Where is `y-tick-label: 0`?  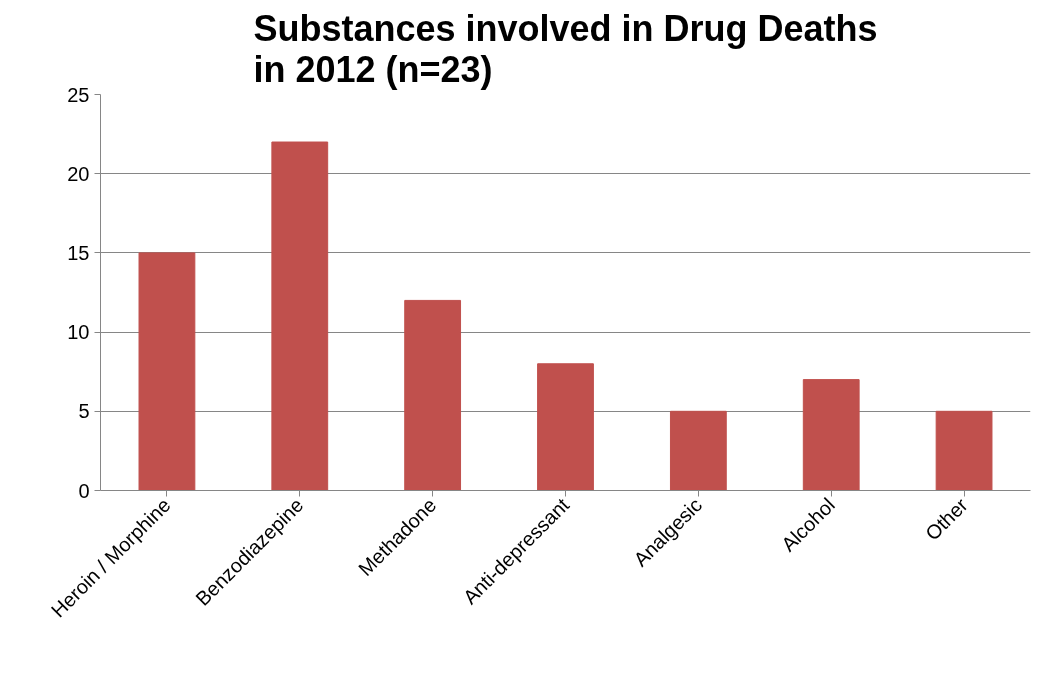 y-tick-label: 0 is located at coordinates (84, 490).